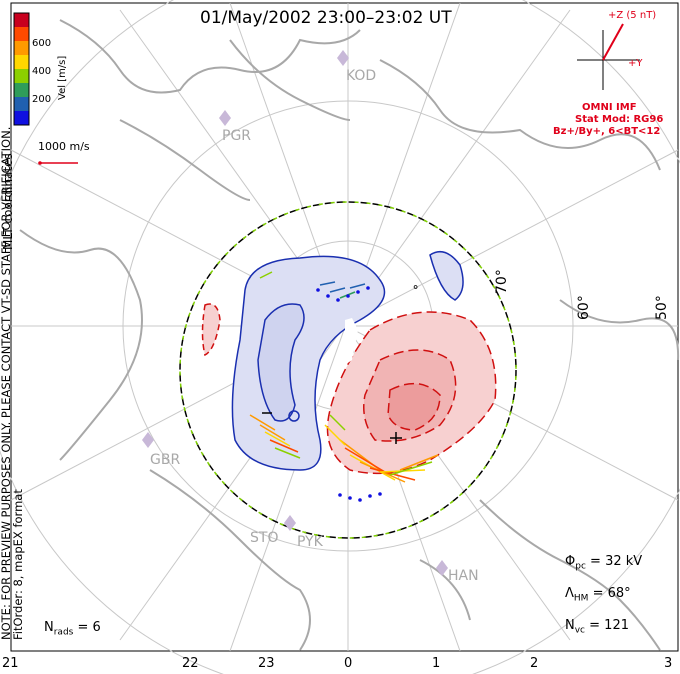  Describe the element at coordinates (349, 394) in the screenshot. I see `vector-dots` at that location.